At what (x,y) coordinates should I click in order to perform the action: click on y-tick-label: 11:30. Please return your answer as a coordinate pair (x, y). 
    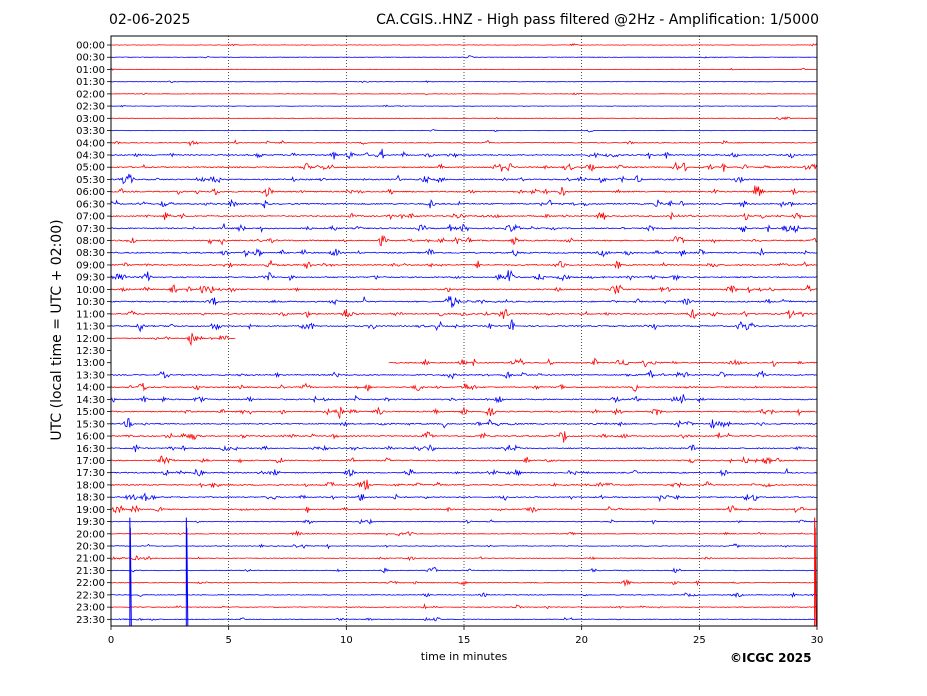
    Looking at the image, I should click on (90, 327).